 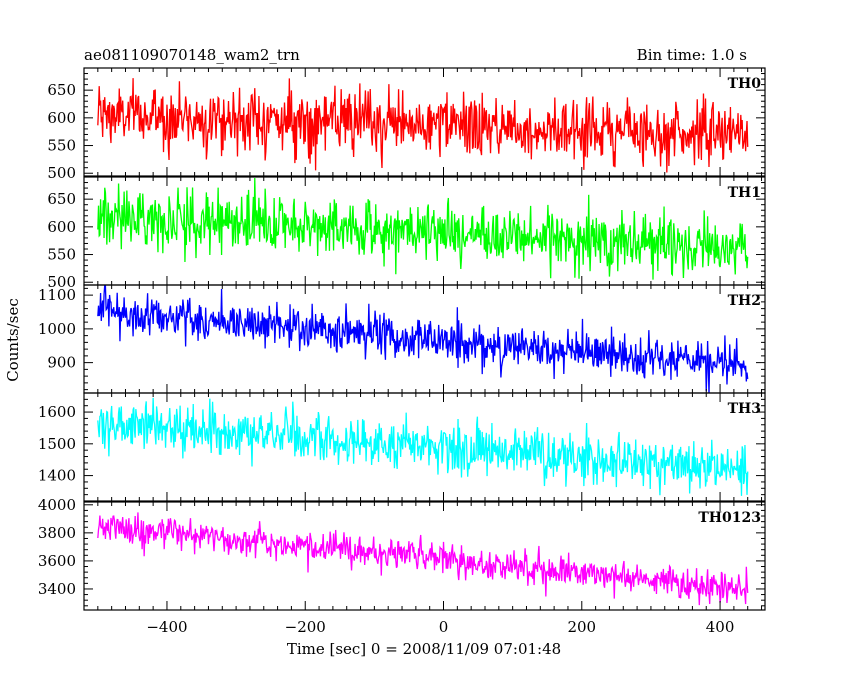 I want to click on x-axis: −400 −200 0 200 400, so click(x=440, y=627).